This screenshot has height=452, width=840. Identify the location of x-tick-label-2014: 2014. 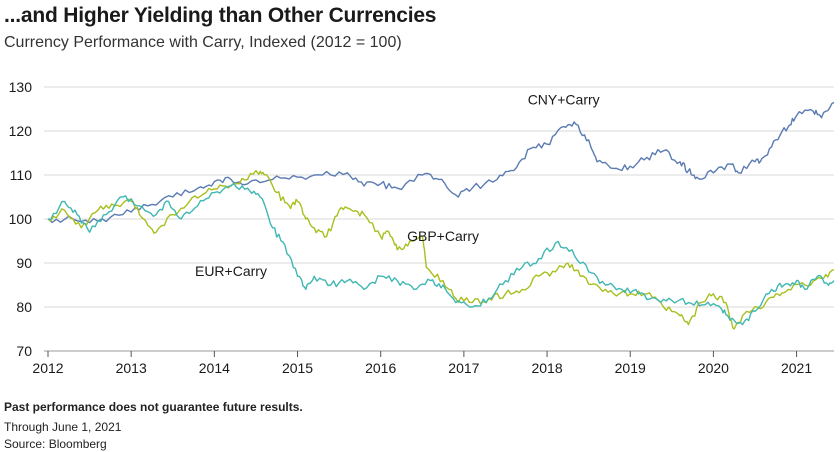
(214, 368).